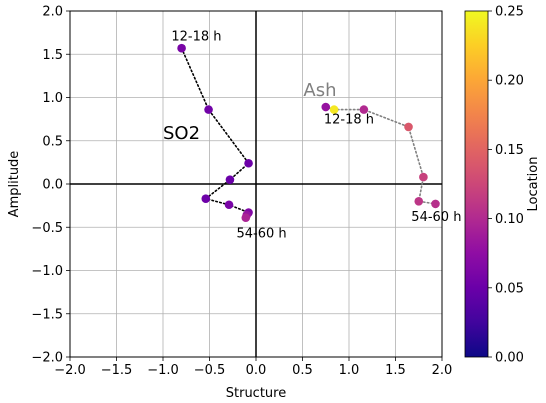  Describe the element at coordinates (47, 314) in the screenshot. I see `y-tick-label: −1.5` at that location.